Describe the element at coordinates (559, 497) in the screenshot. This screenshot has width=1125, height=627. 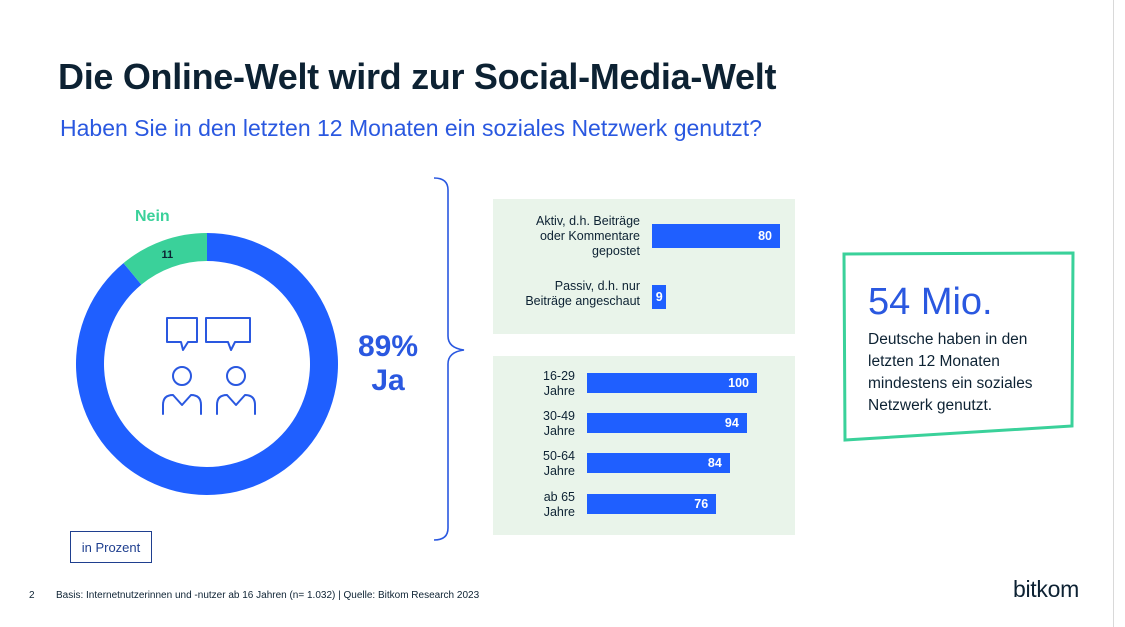
I see `bar-category-label-line: ab 65` at that location.